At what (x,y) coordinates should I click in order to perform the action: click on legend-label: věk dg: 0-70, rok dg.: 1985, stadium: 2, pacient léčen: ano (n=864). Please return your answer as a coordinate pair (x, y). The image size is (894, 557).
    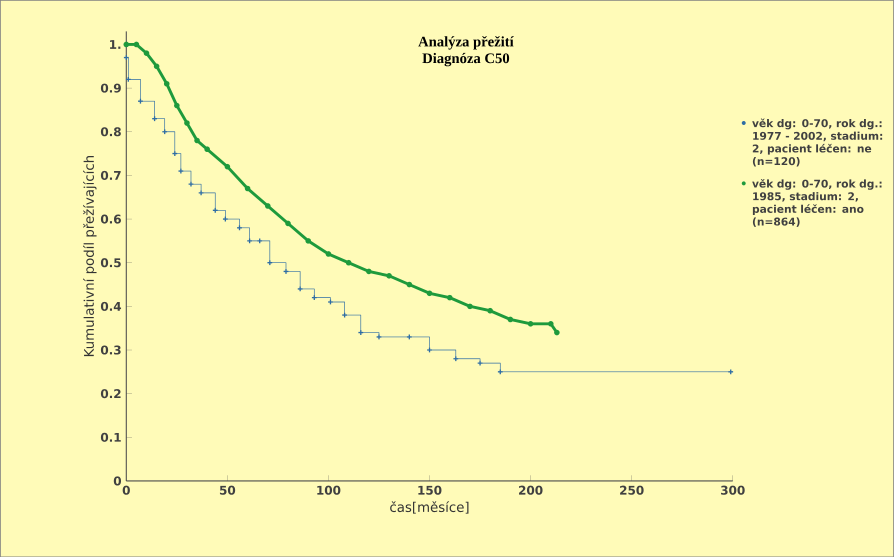
    Looking at the image, I should click on (817, 202).